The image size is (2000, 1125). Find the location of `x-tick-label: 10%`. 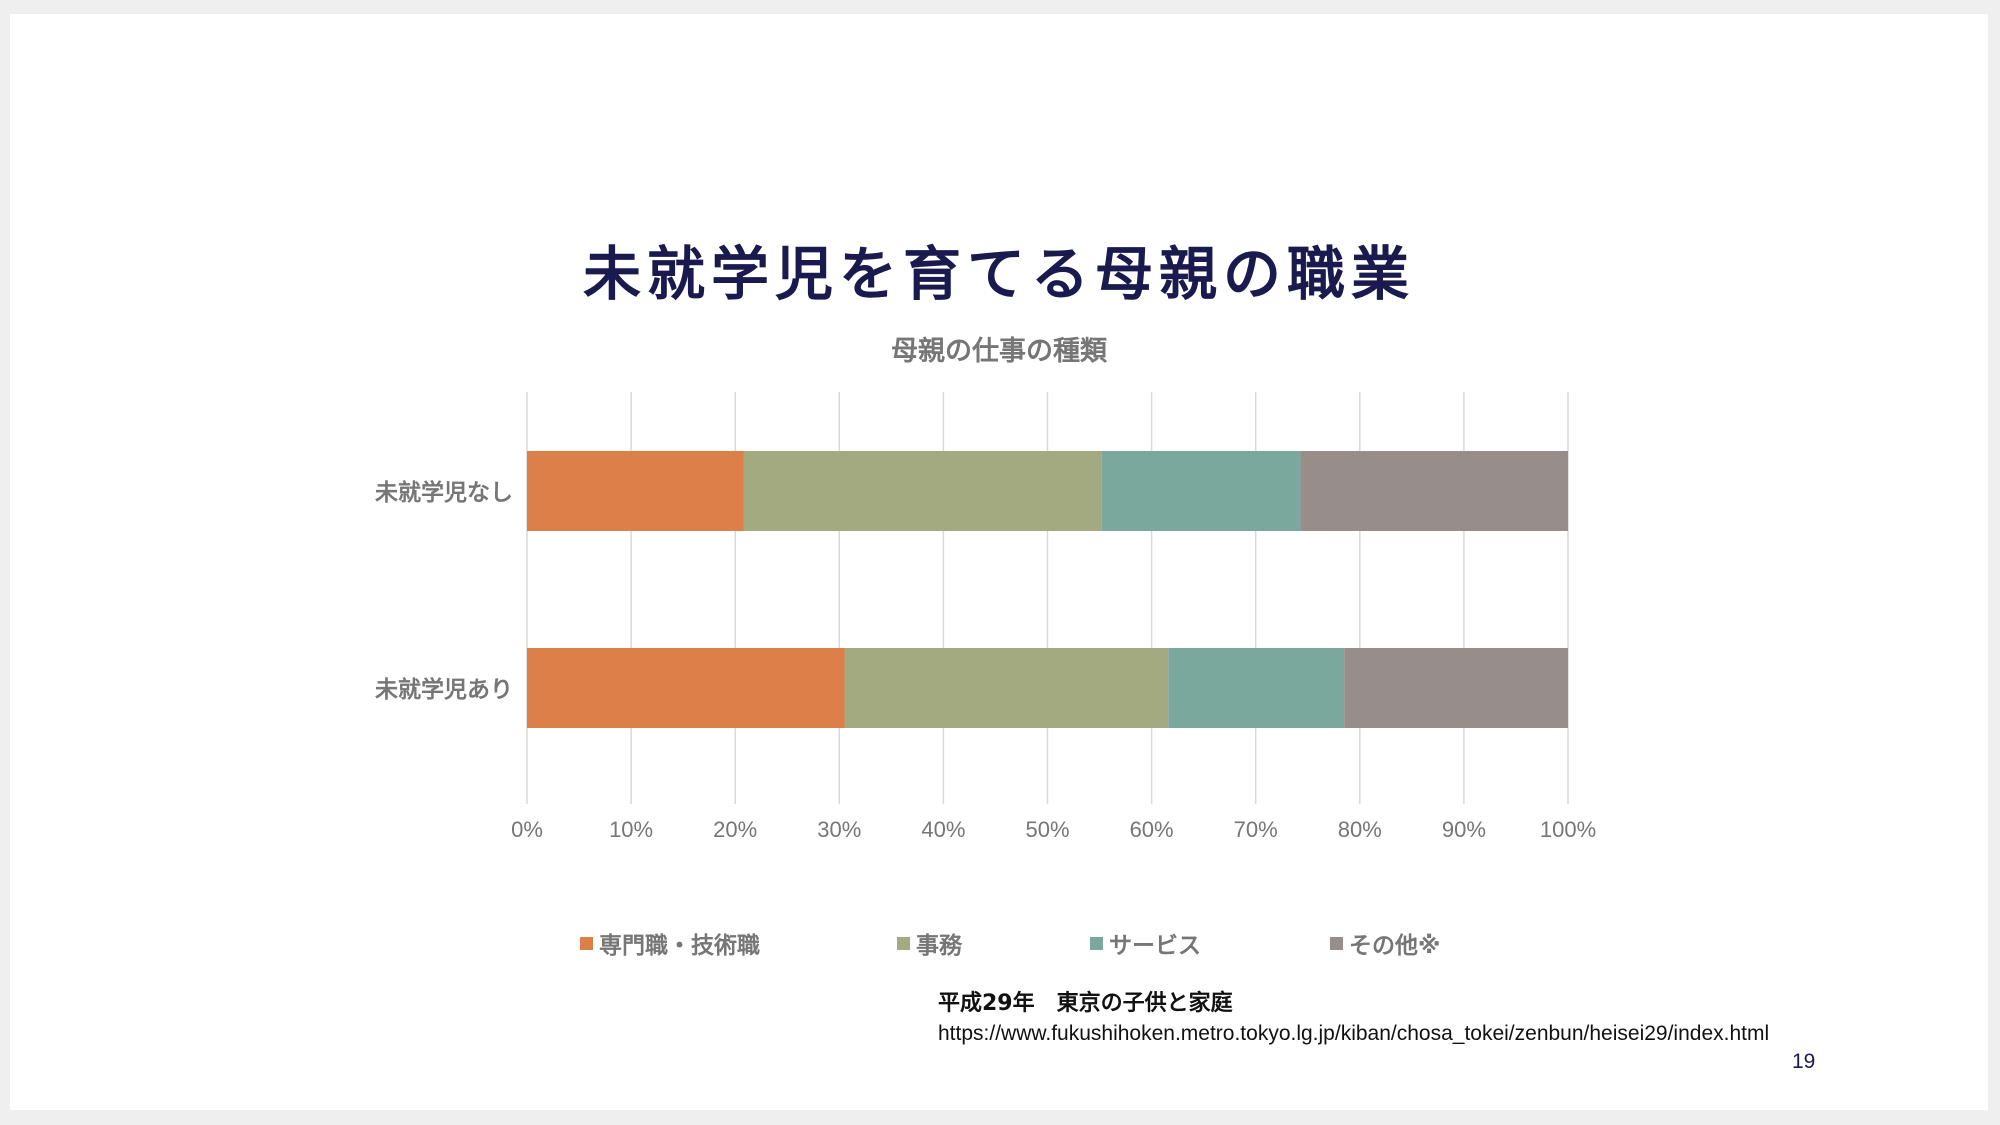

x-tick-label: 10% is located at coordinates (631, 829).